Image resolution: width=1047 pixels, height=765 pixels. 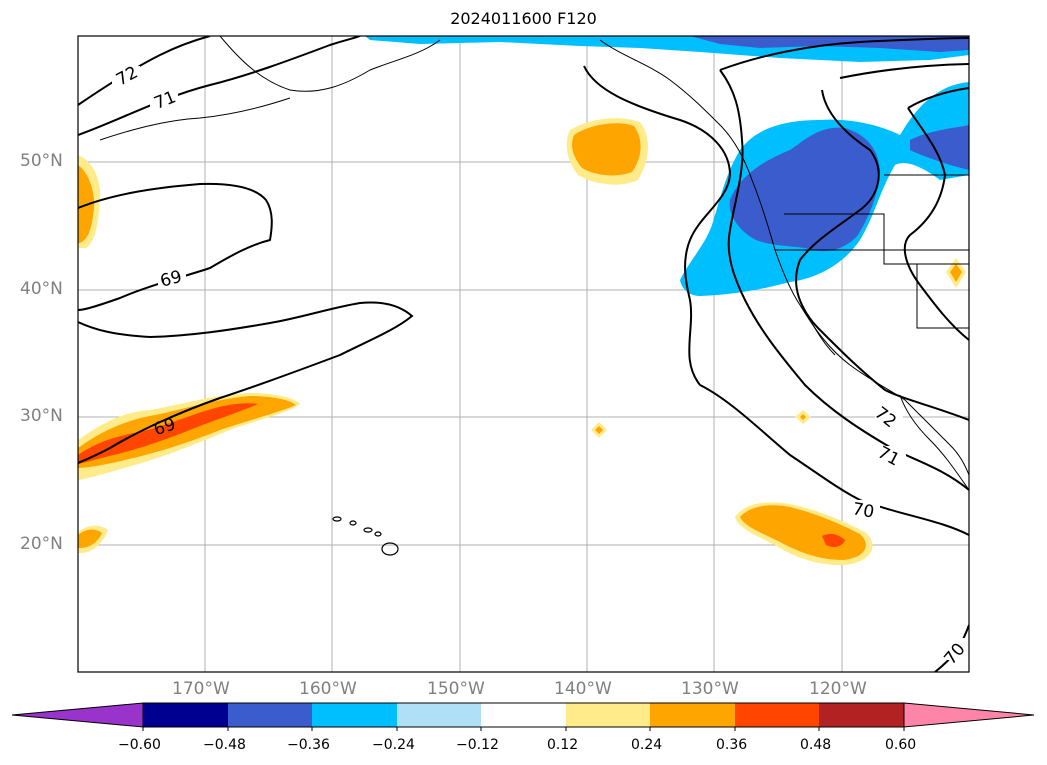 I want to click on lon-label: 150°W, so click(x=456, y=689).